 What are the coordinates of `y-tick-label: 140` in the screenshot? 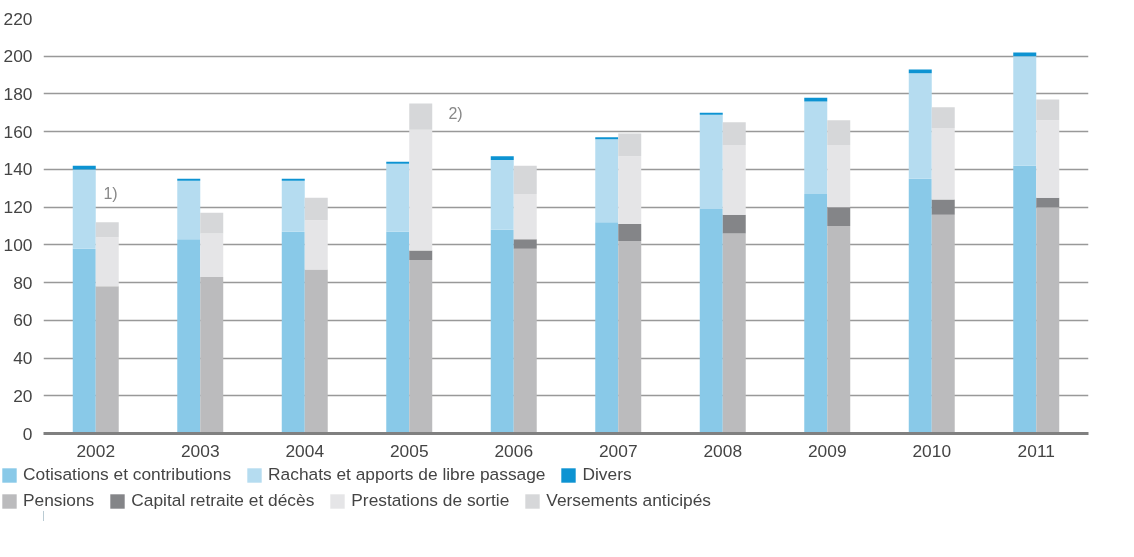 It's located at (18, 169).